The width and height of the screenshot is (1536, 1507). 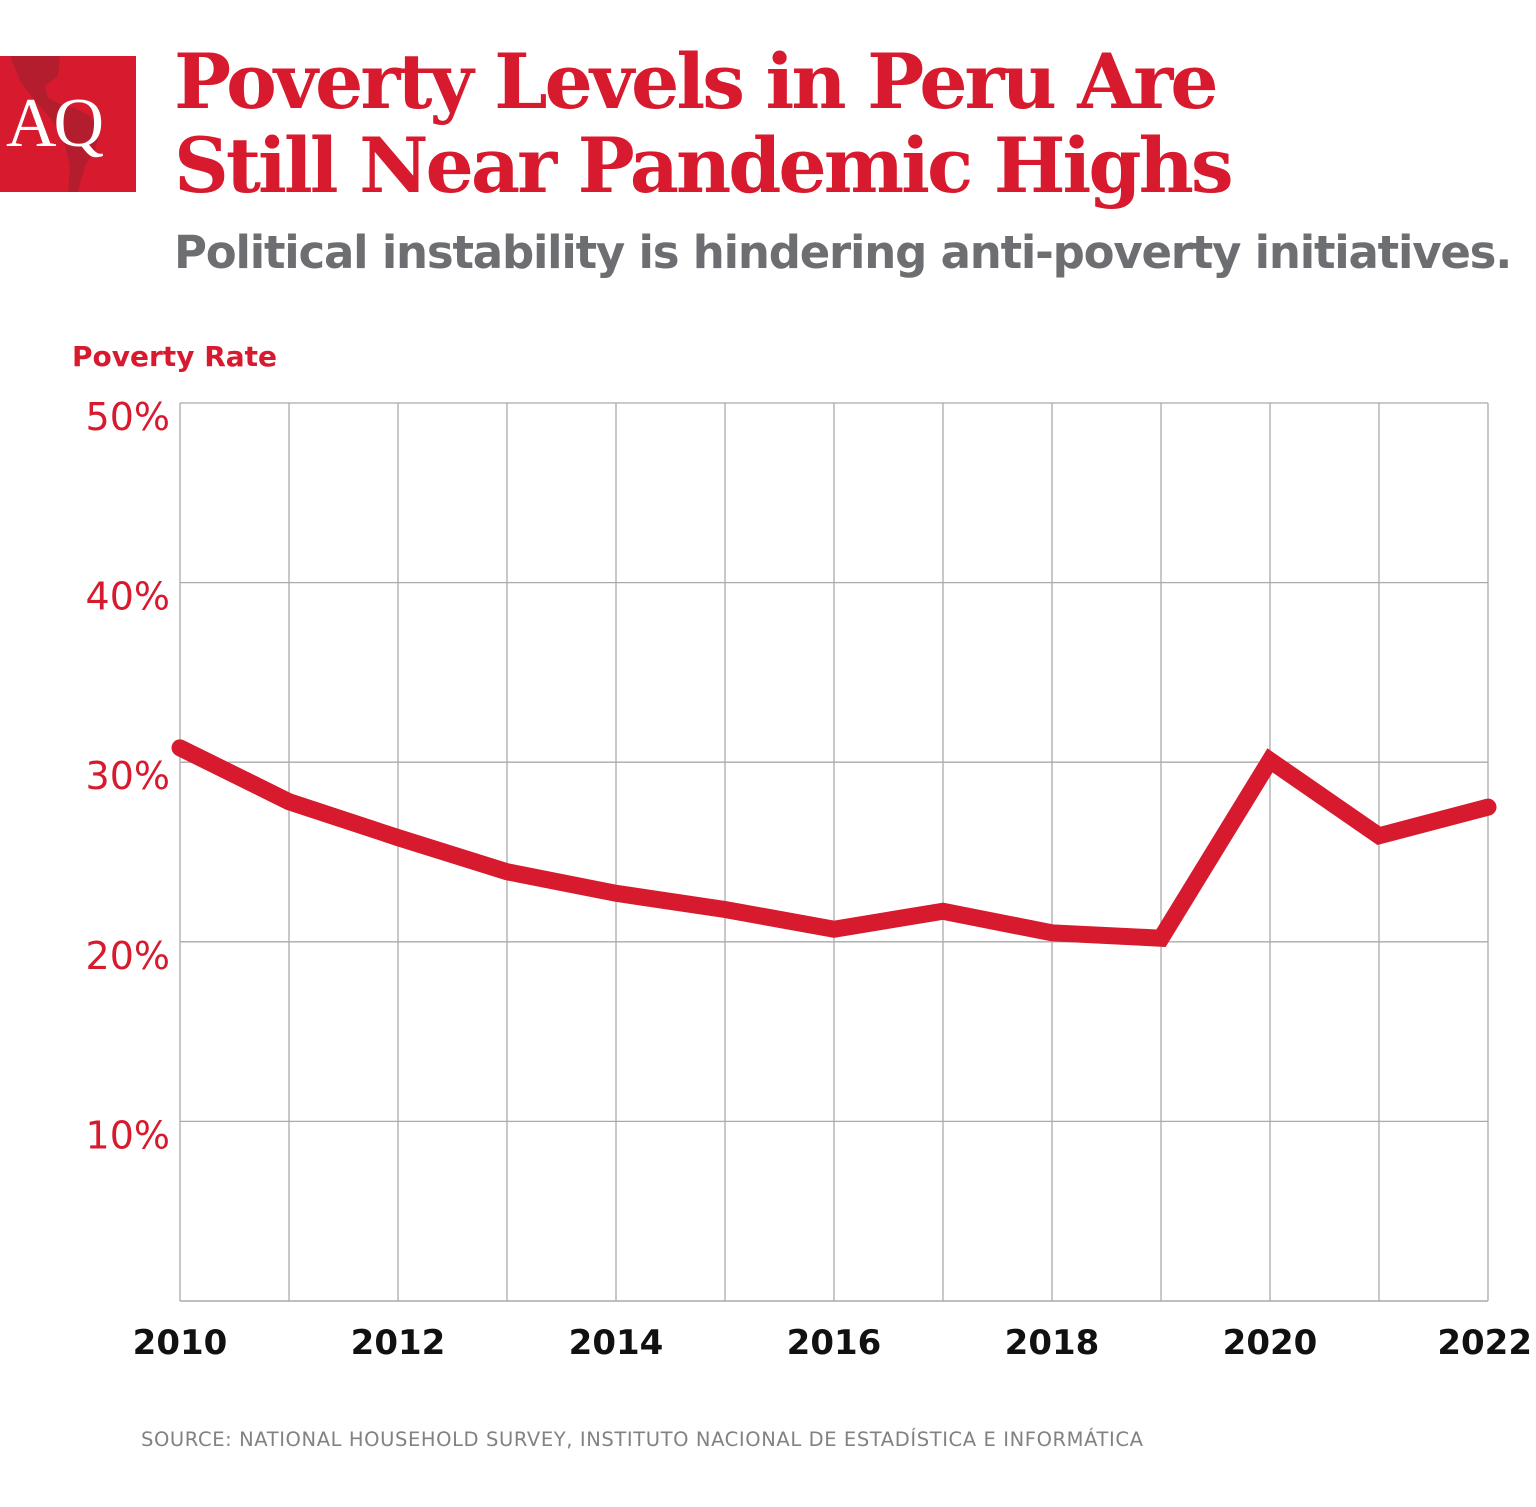 I want to click on y-tick-label: 40%, so click(x=128, y=597).